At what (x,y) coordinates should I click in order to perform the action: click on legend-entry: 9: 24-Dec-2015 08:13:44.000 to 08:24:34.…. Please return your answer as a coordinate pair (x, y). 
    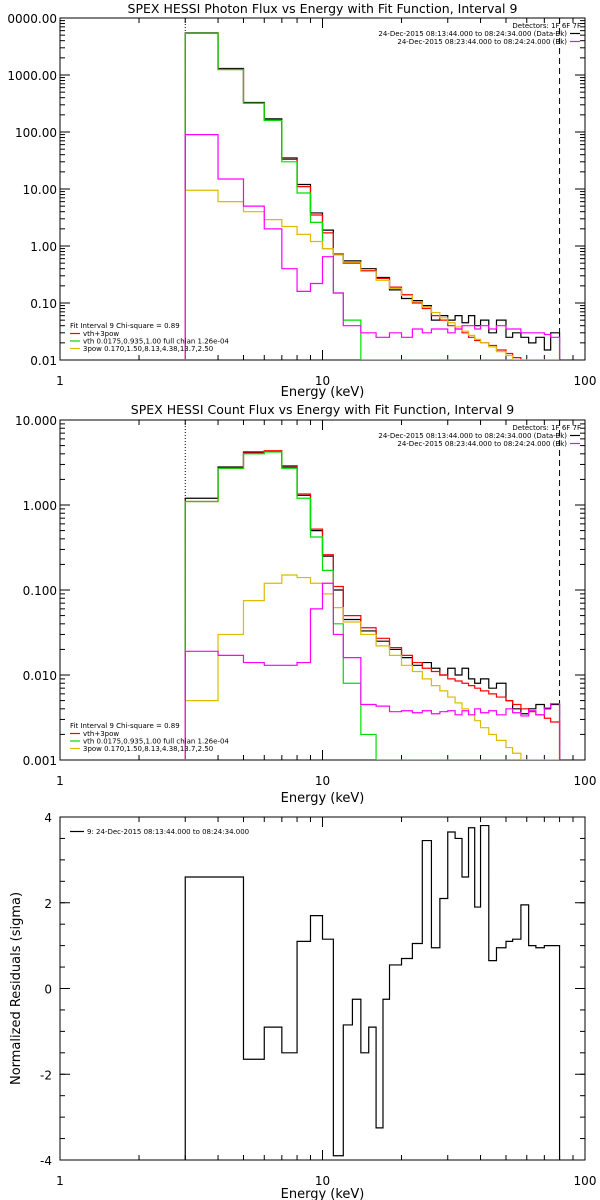
    Looking at the image, I should click on (168, 832).